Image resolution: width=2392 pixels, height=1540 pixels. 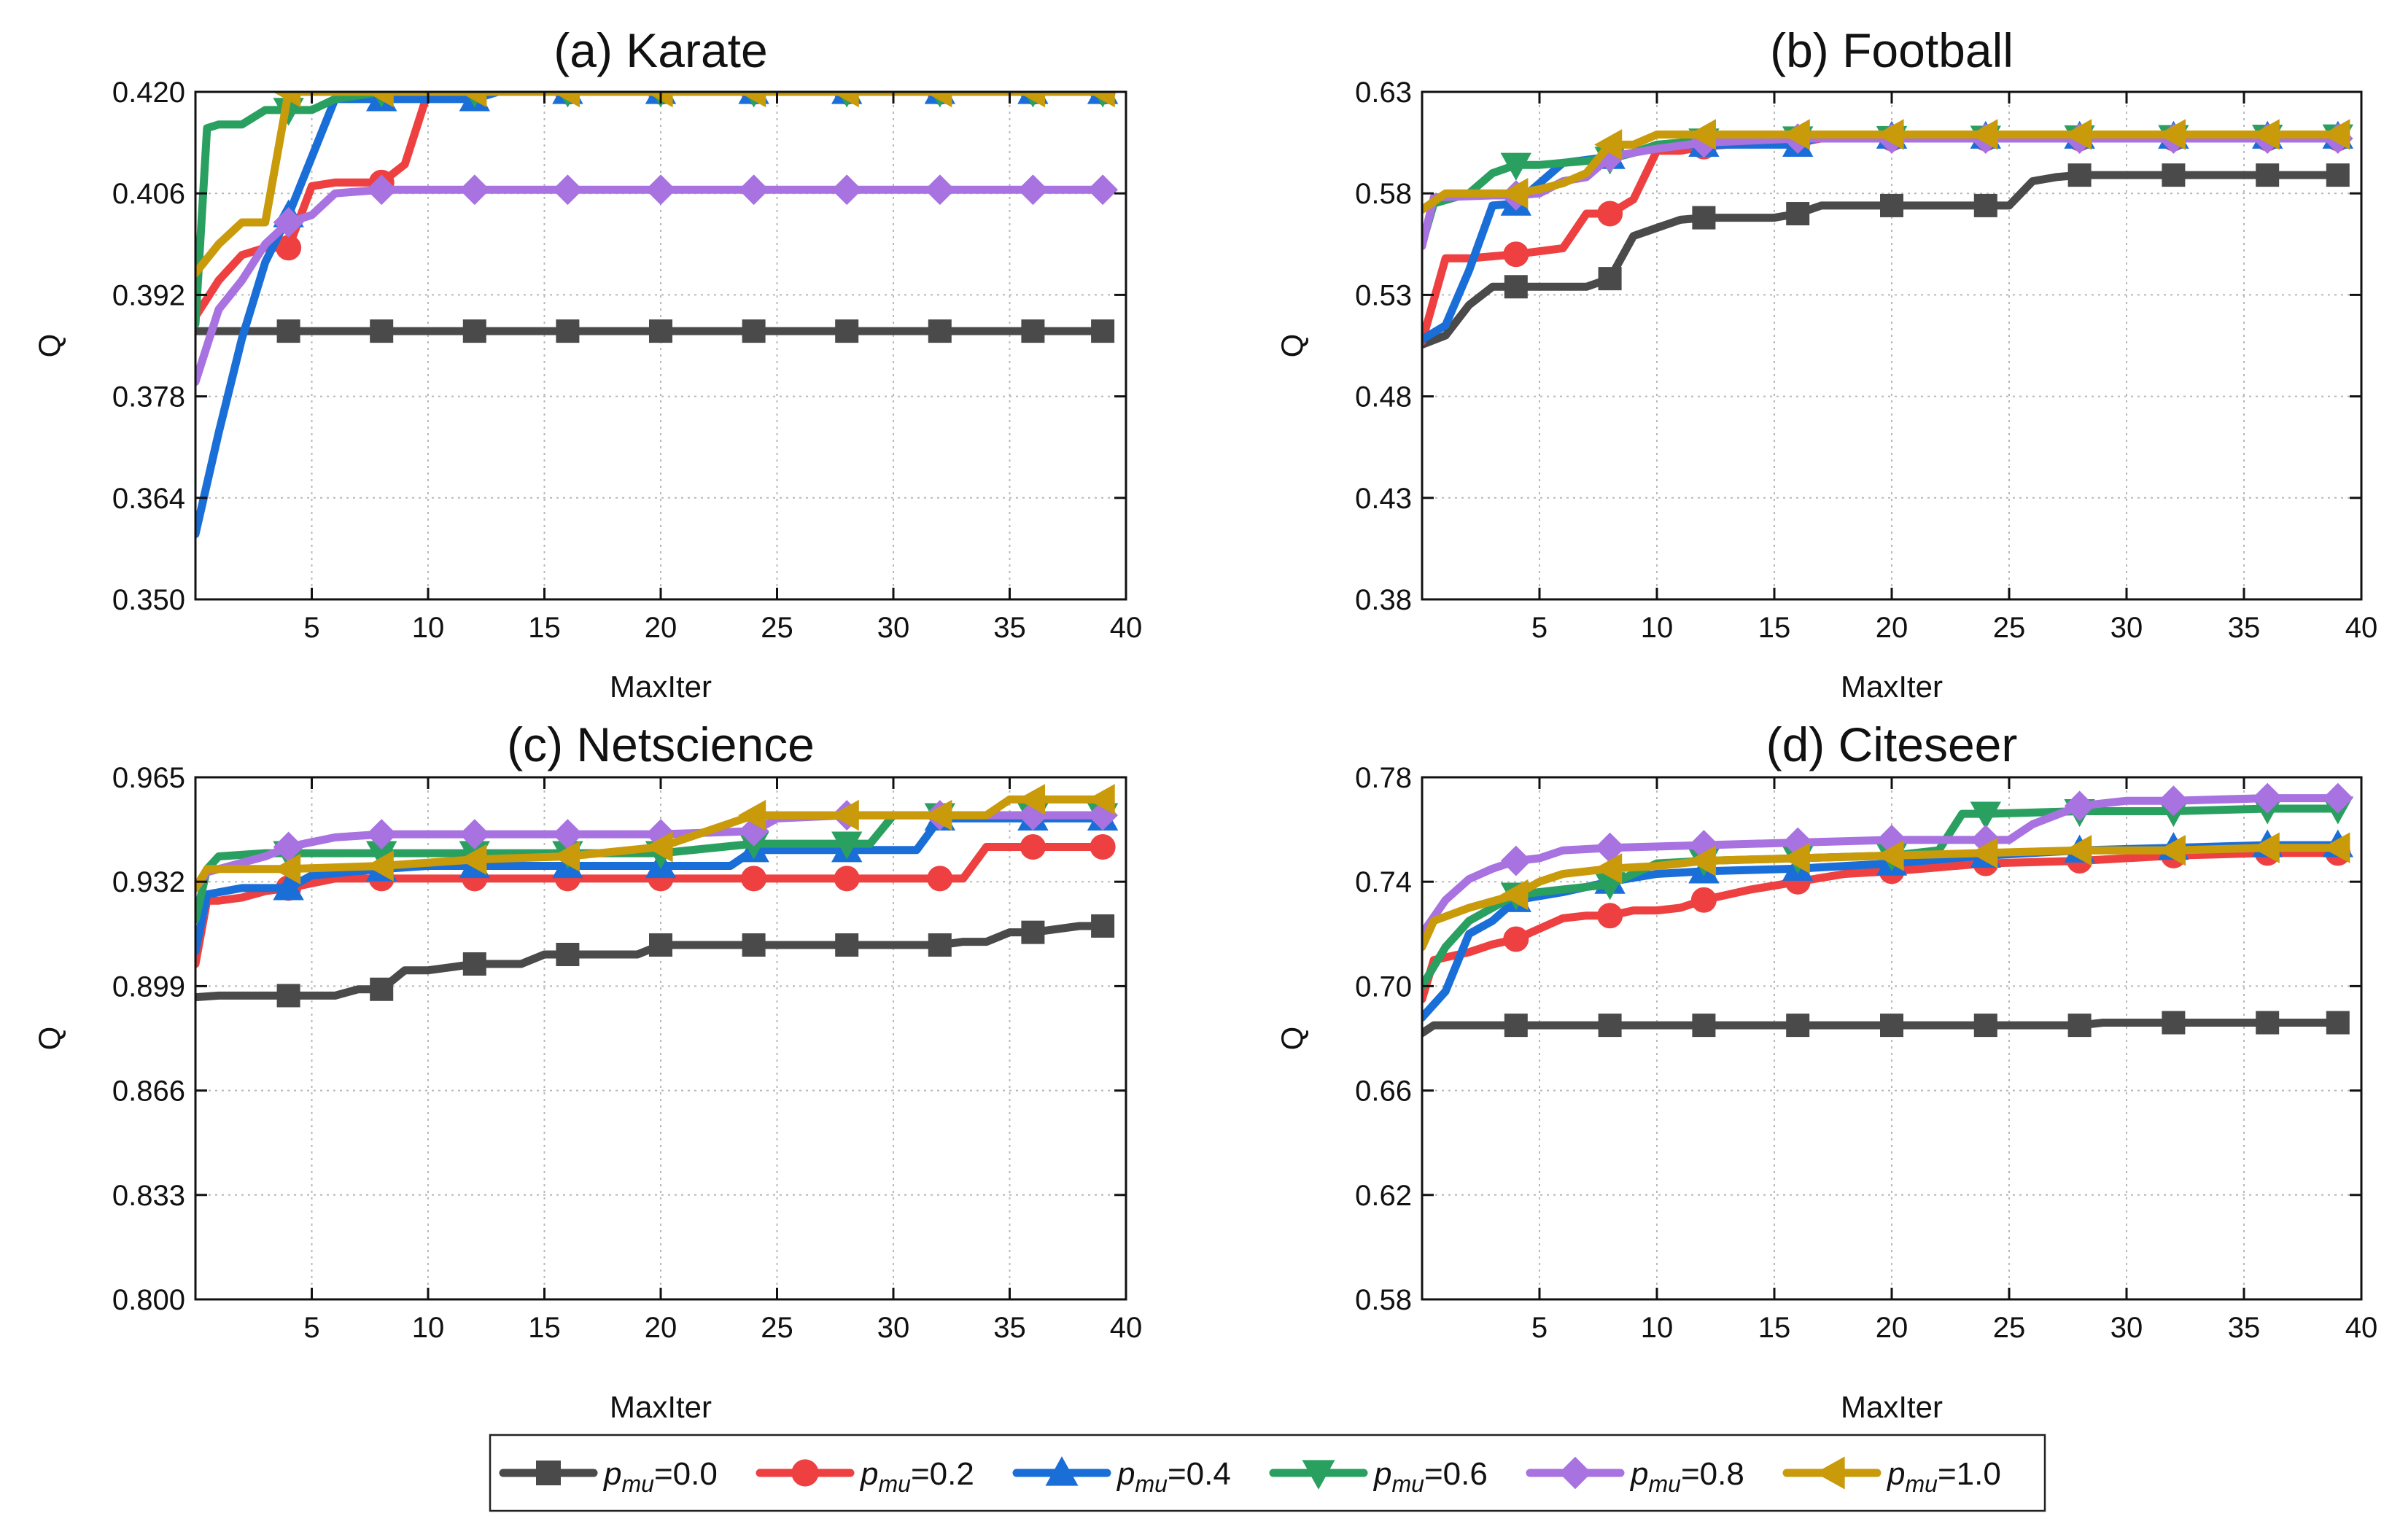 What do you see at coordinates (1383, 600) in the screenshot?
I see `y-tick-label: 0.38` at bounding box center [1383, 600].